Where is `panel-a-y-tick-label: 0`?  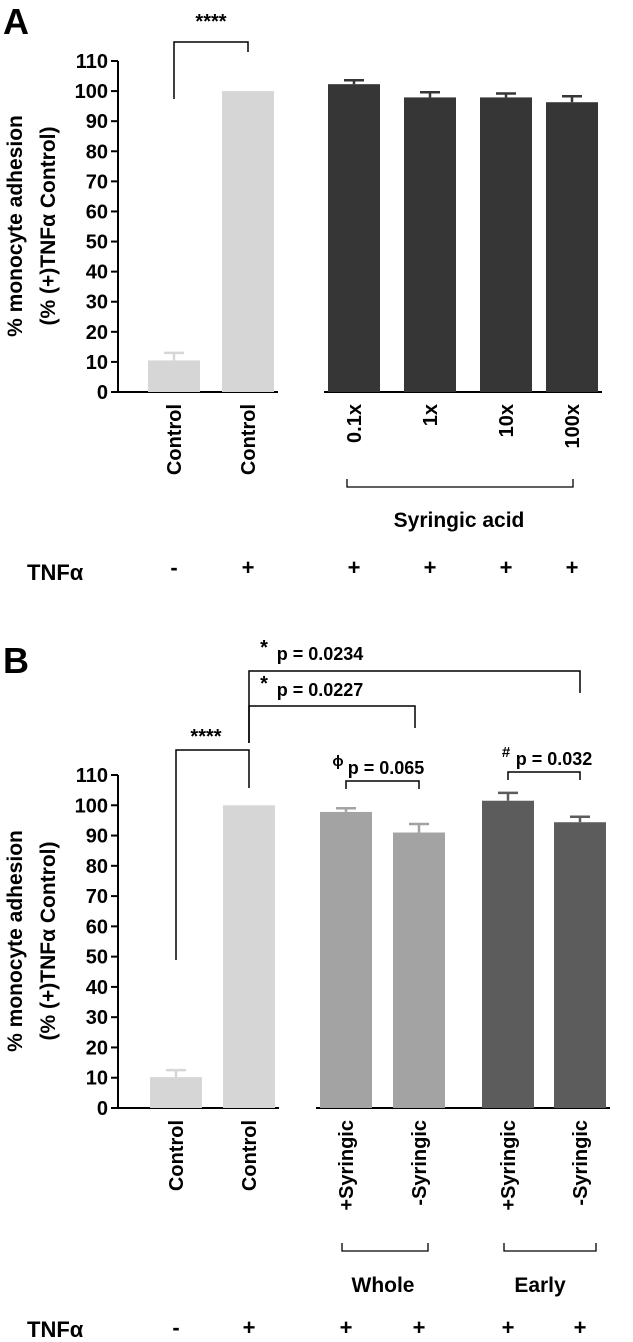 panel-a-y-tick-label: 0 is located at coordinates (102, 393).